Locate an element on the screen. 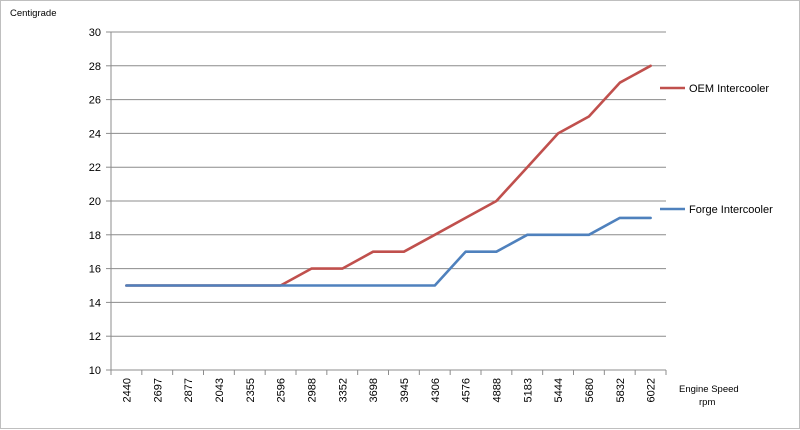  y-tick-labels: 10 12 14 16 18 20 22 24 26 28 30 is located at coordinates (95, 202).